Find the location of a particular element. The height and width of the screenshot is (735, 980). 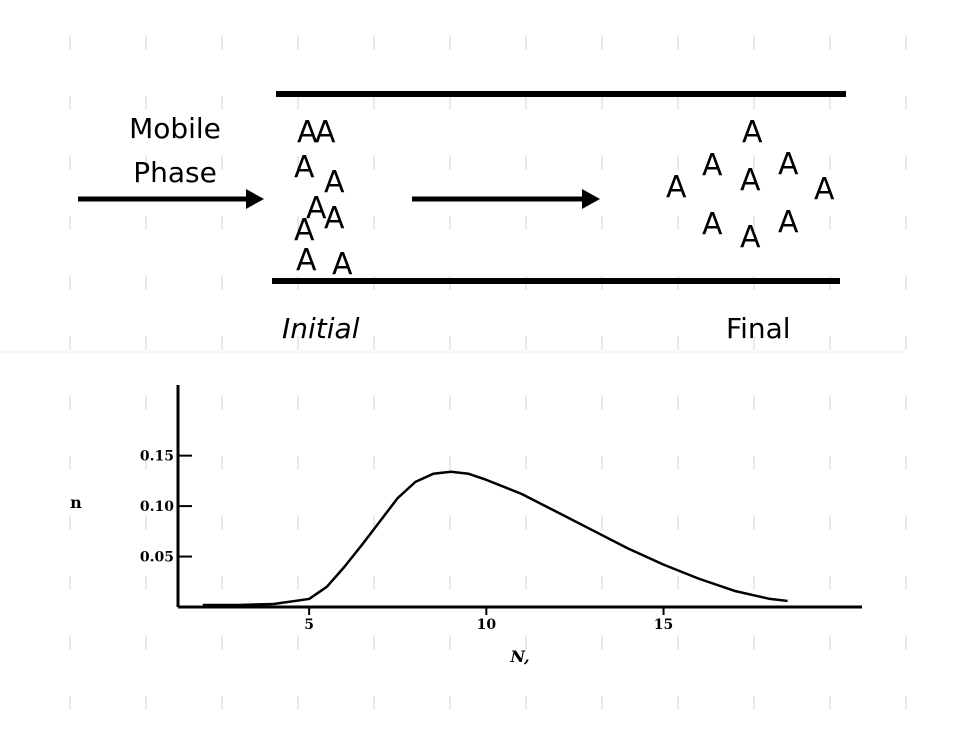

mobile-phase-label: Phase is located at coordinates (175, 172).